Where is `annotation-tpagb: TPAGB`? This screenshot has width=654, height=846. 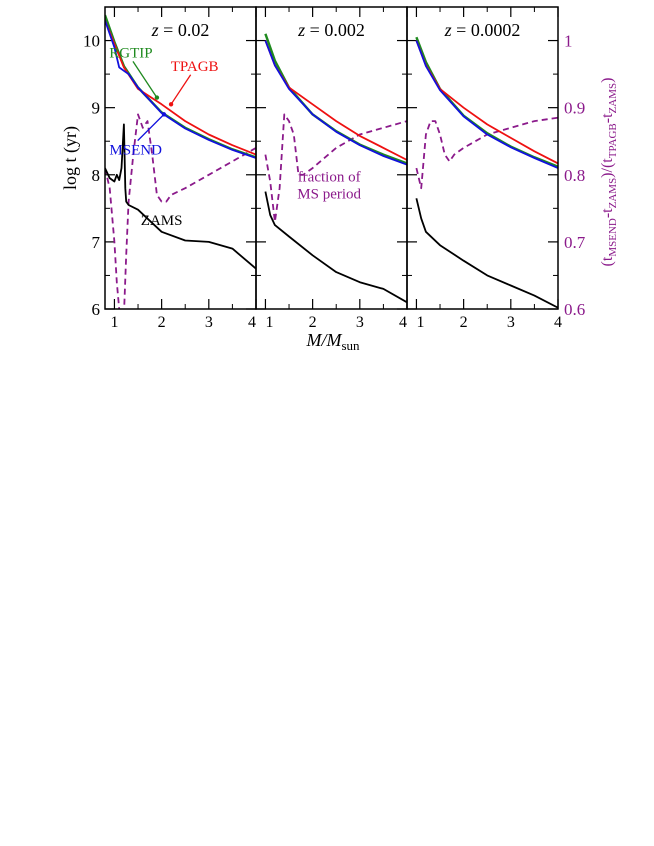
annotation-tpagb: TPAGB is located at coordinates (195, 67).